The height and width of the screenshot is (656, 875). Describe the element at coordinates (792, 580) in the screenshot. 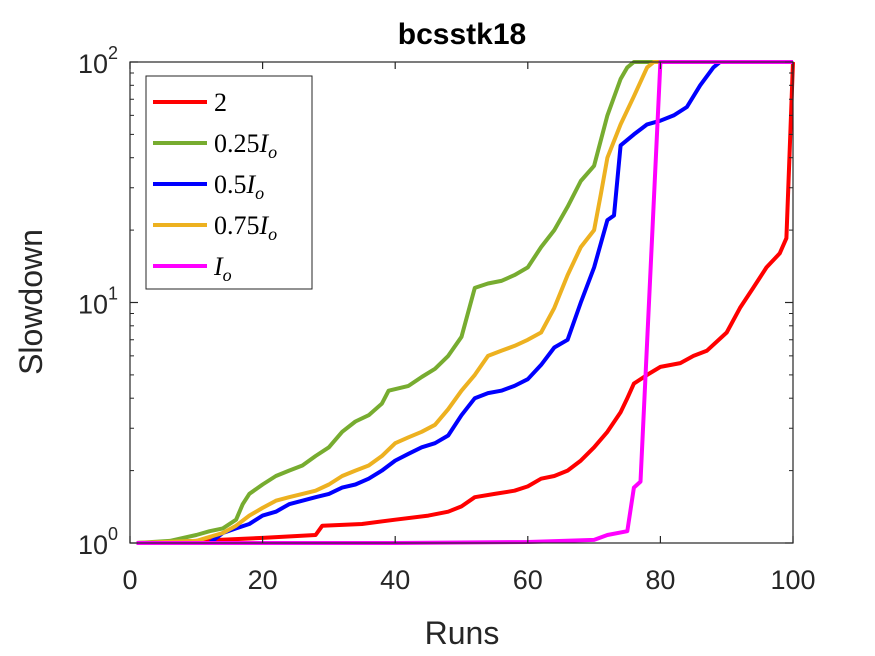

I see `x-tick-label-5: 100` at that location.